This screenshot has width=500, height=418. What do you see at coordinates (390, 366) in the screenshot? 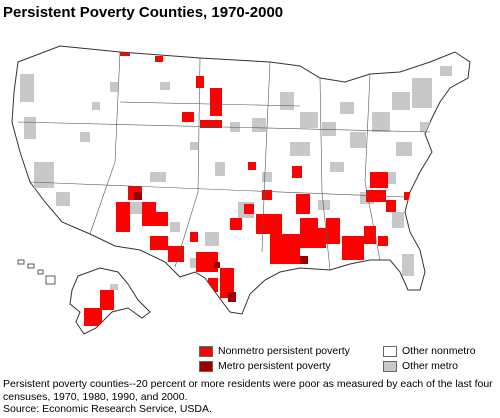
I see `other-metro-swatch` at bounding box center [390, 366].